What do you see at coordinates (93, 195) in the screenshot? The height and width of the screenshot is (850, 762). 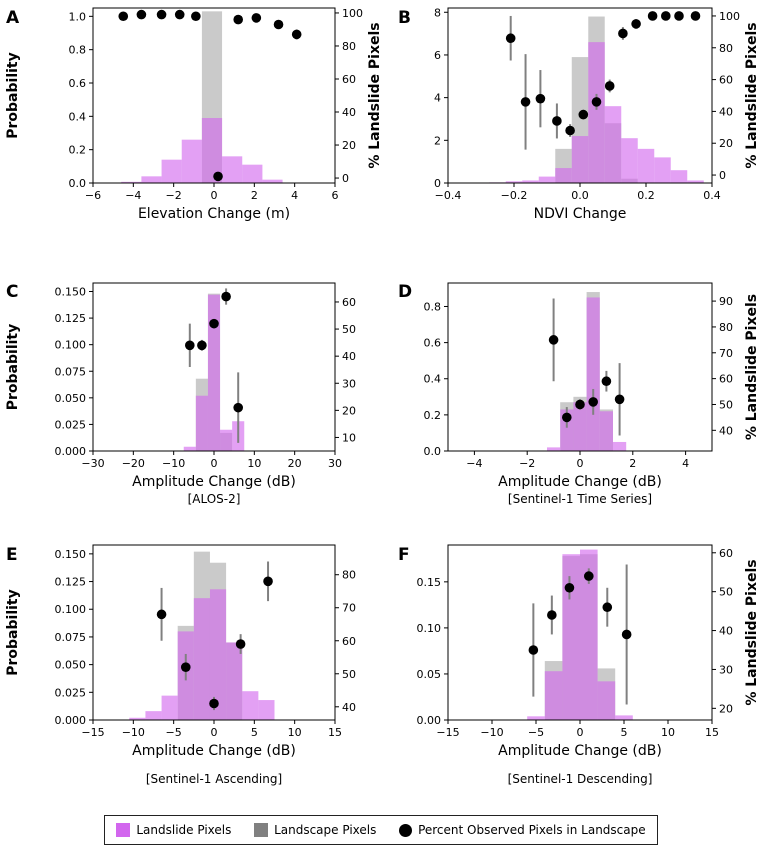 I see `x-tick-label: −6` at bounding box center [93, 195].